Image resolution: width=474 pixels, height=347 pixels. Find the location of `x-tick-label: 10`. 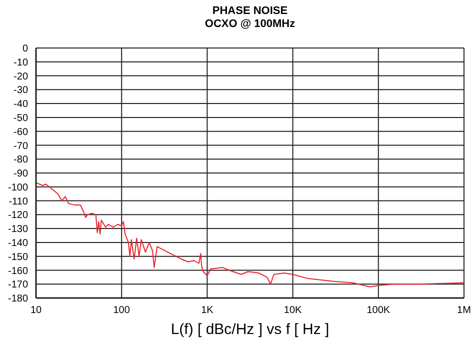

x-tick-label: 10 is located at coordinates (36, 310).